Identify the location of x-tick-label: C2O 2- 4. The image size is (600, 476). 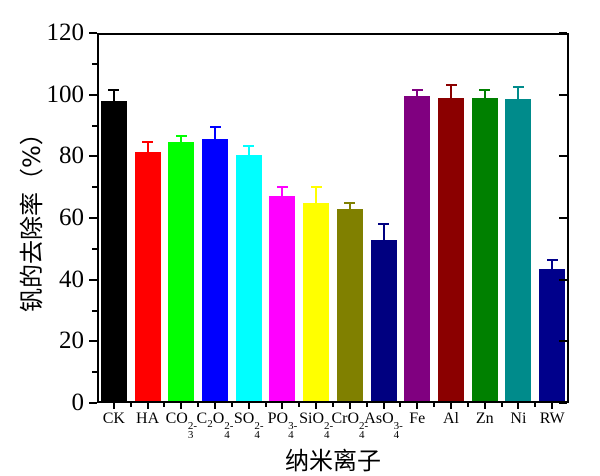
(215, 425).